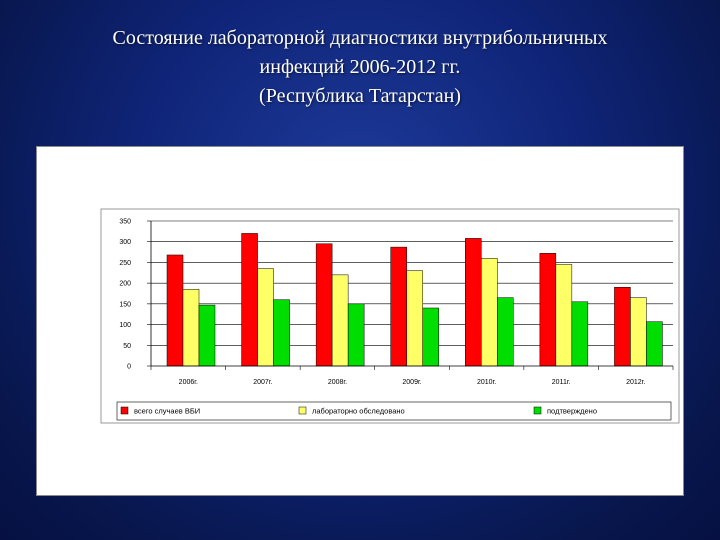 This screenshot has width=720, height=540. I want to click on x-tick-label: 2007г., so click(262, 382).